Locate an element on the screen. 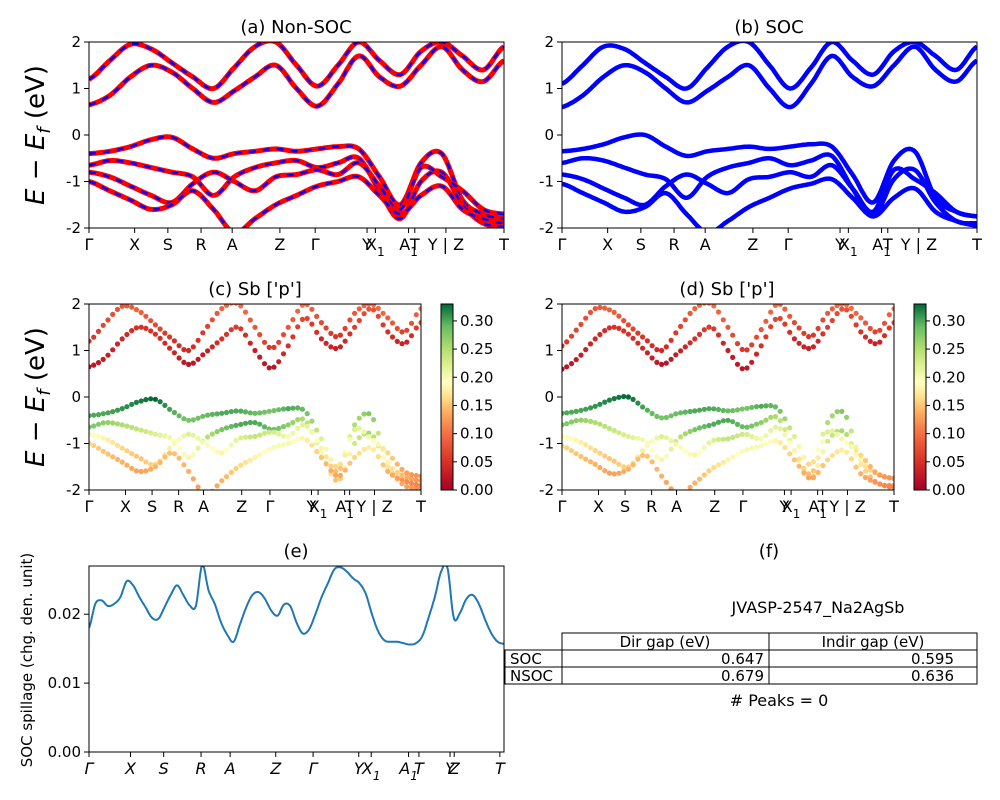 This screenshot has height=800, width=1000. y-tick-label: 0 is located at coordinates (76, 397).